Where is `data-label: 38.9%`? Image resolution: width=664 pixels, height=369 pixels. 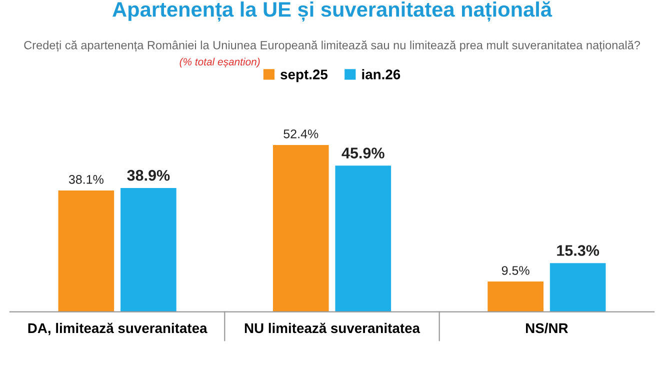
data-label: 38.9% is located at coordinates (148, 175).